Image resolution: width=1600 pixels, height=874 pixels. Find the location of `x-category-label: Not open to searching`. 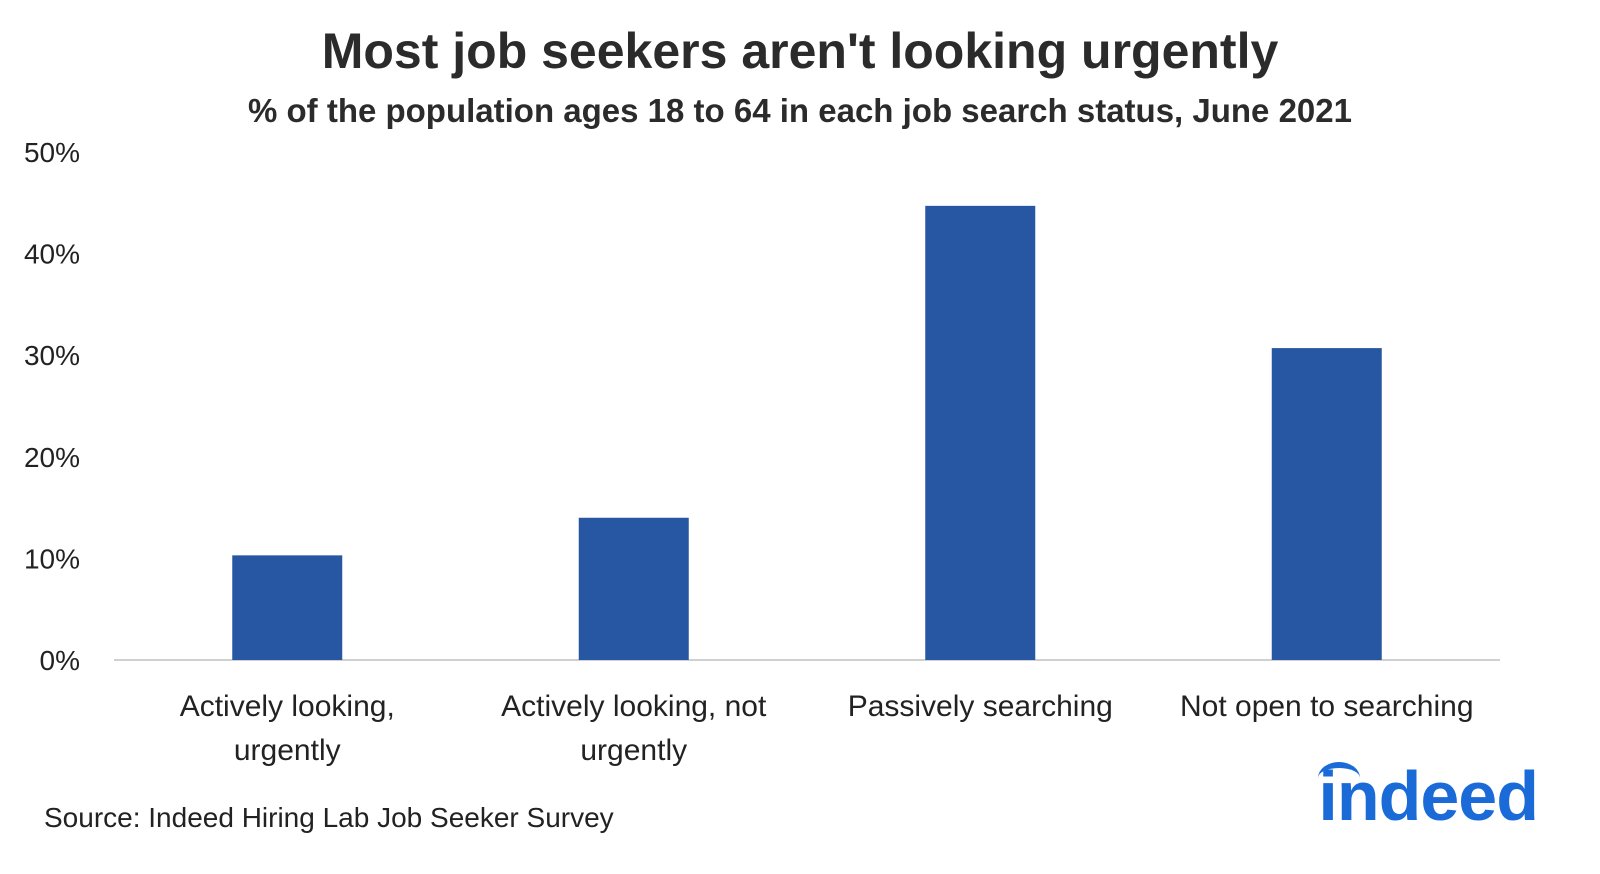

x-category-label: Not open to searching is located at coordinates (1327, 706).